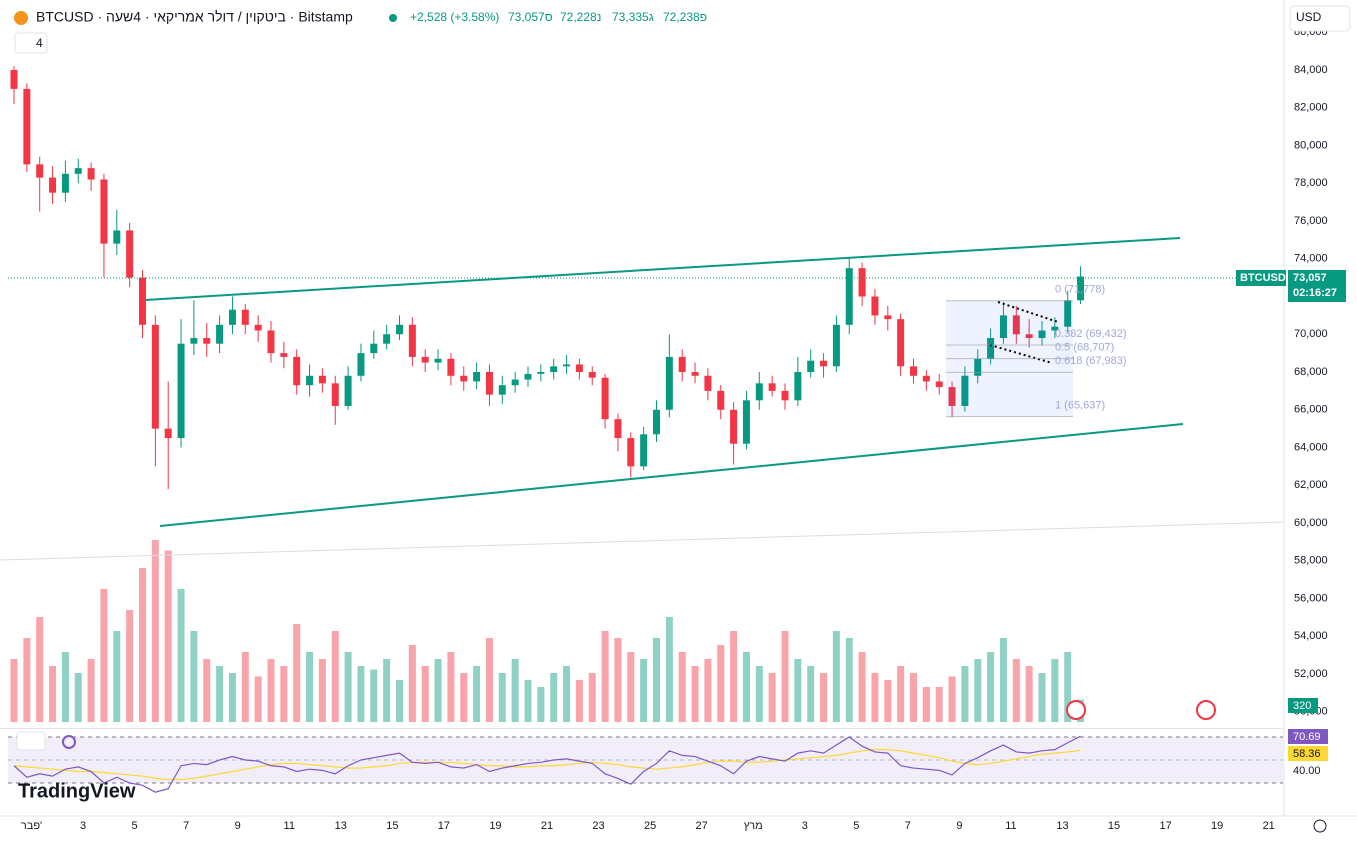 The image size is (1357, 844). I want to click on fib-label: 0.5 (68,707), so click(1084, 348).